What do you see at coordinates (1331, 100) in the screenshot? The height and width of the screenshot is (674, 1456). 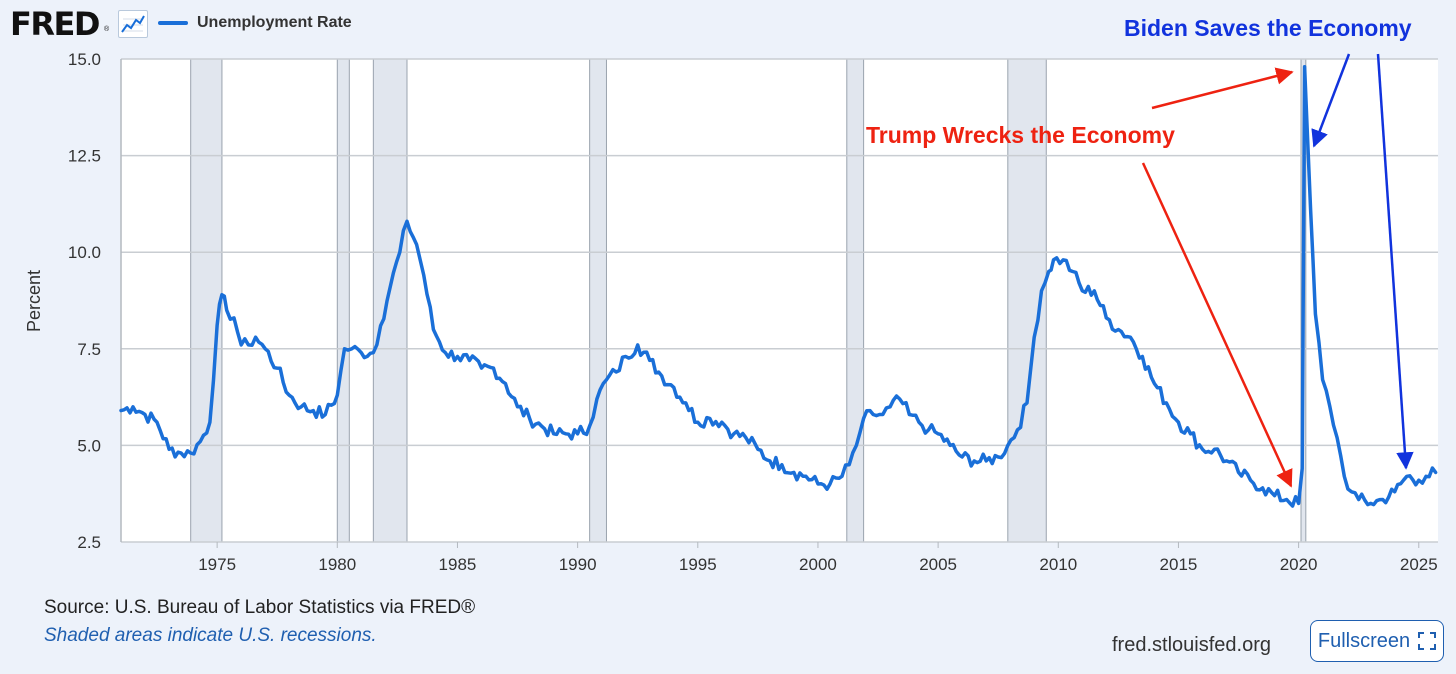 I see `biden-arrow-recovery` at bounding box center [1331, 100].